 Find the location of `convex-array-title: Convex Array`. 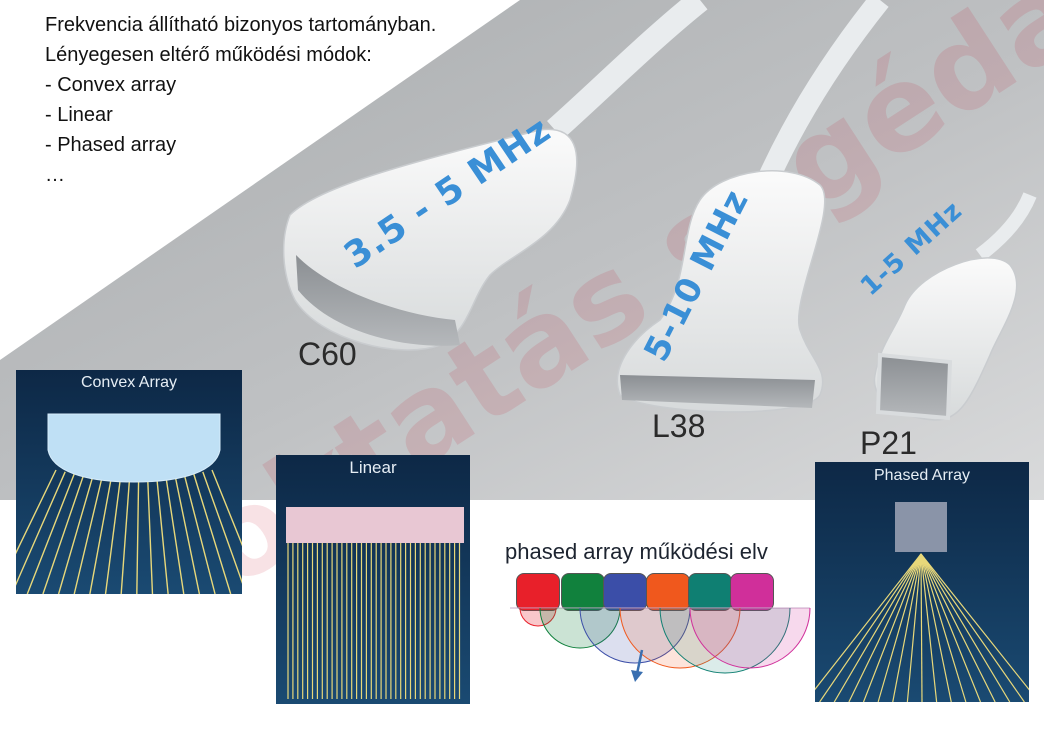

convex-array-title: Convex Array is located at coordinates (129, 382).